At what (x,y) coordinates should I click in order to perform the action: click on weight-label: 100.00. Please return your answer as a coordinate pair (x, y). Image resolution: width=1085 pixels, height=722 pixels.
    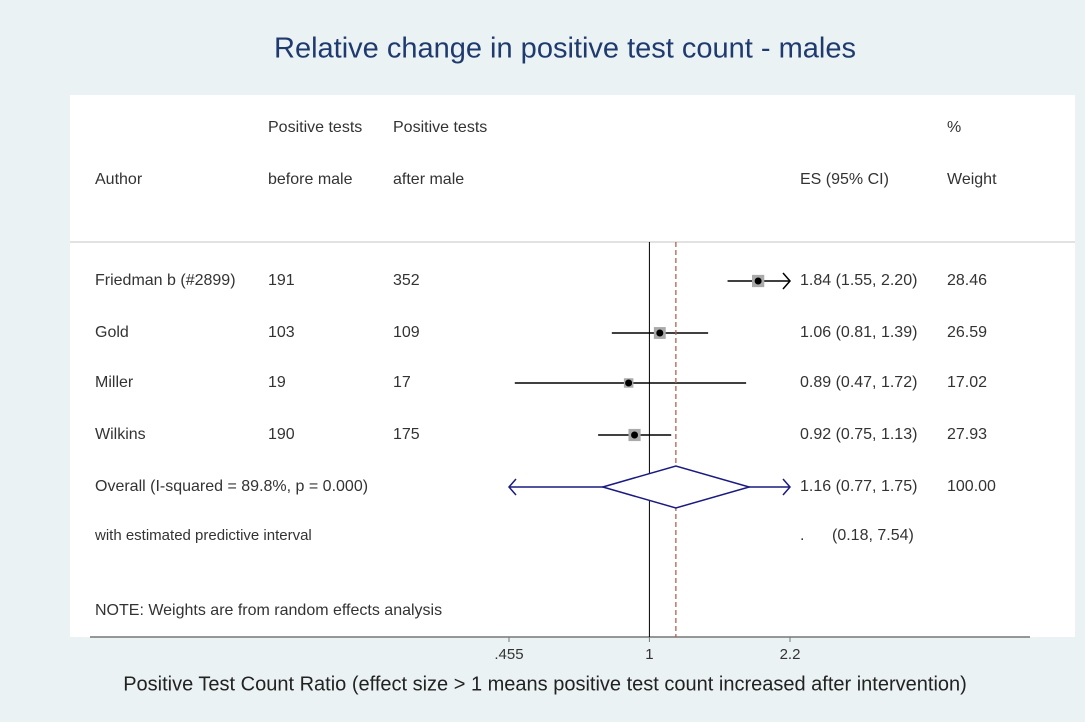
    Looking at the image, I should click on (971, 486).